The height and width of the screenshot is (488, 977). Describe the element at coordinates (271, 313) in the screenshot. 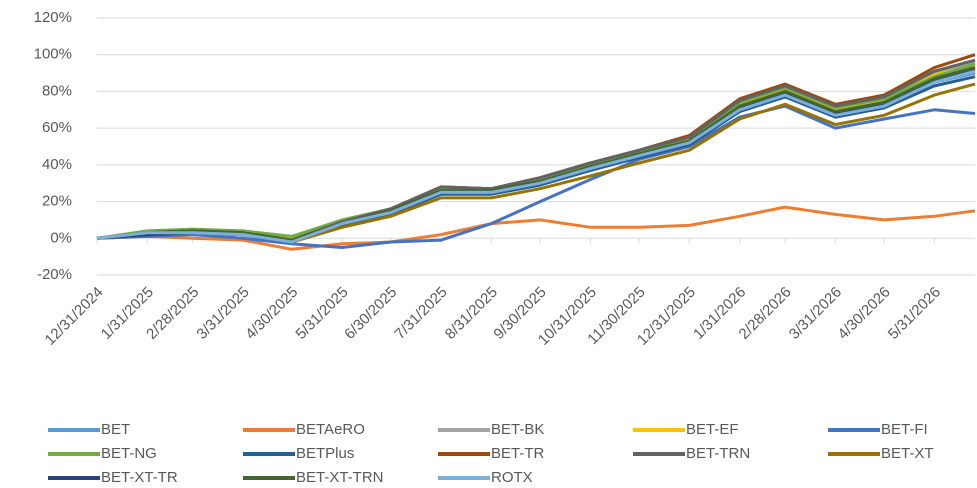

I see `x-tick-label: 4/30/2025` at that location.